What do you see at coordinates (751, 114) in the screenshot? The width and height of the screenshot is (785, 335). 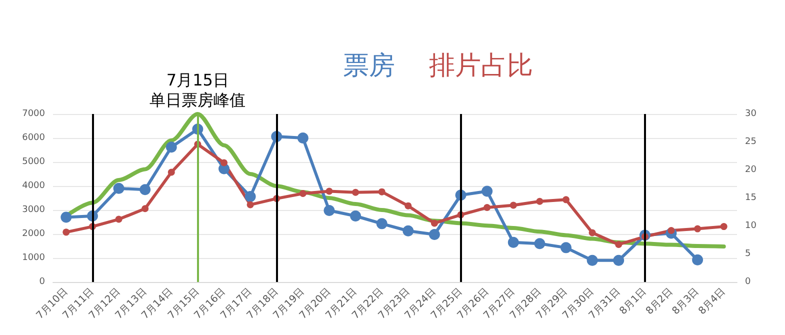 I see `y2-tick-label: 30` at bounding box center [751, 114].